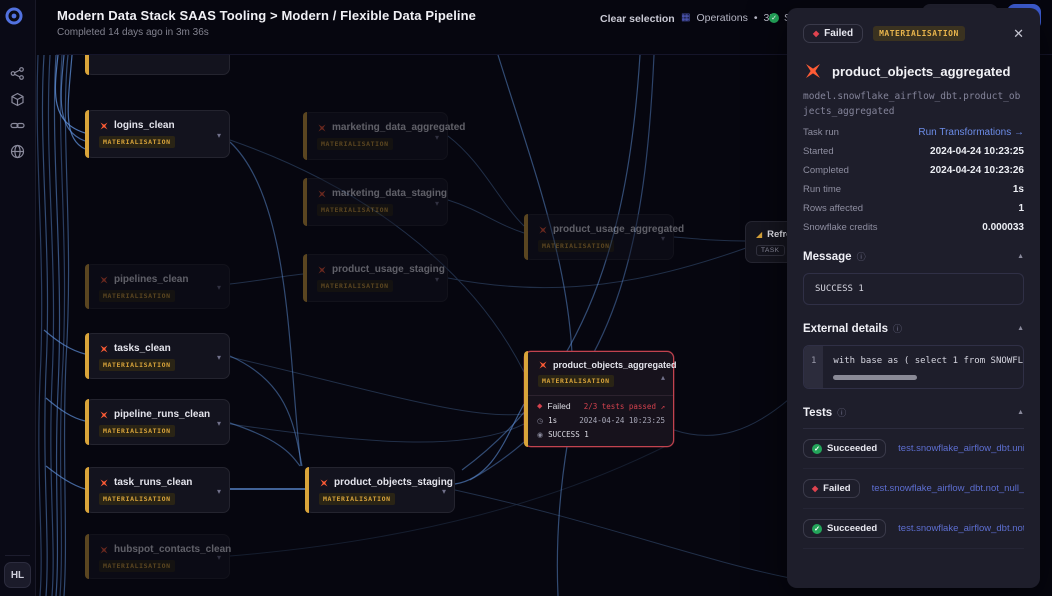  What do you see at coordinates (833, 33) in the screenshot?
I see `status-badge: ◆ Failed` at bounding box center [833, 33].